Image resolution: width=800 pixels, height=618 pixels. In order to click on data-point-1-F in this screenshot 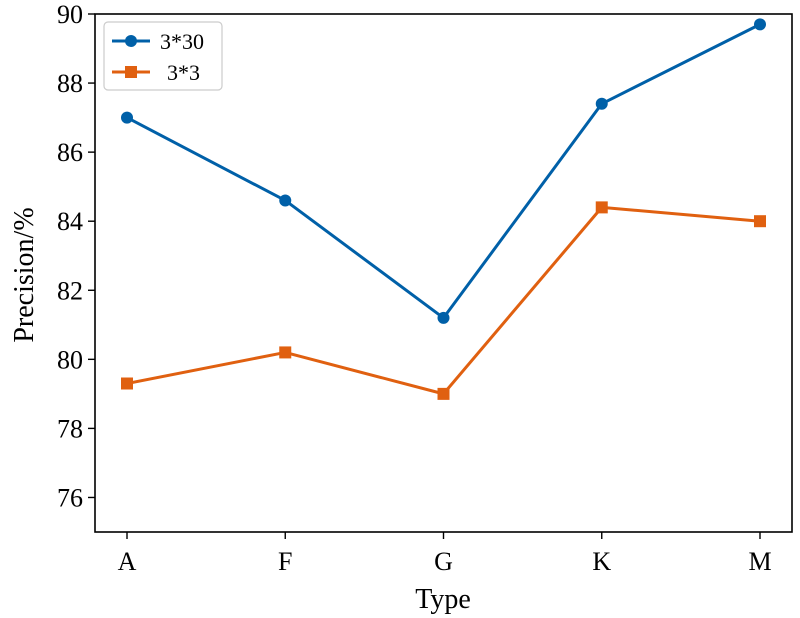, I will do `click(285, 352)`.